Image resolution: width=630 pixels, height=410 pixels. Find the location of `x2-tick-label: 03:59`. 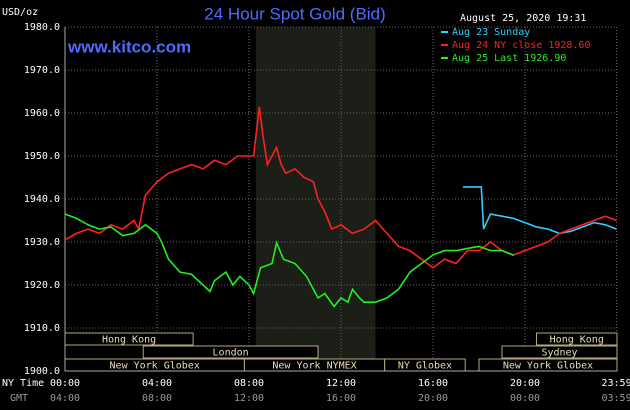

x2-tick-label: 03:59 is located at coordinates (615, 398).